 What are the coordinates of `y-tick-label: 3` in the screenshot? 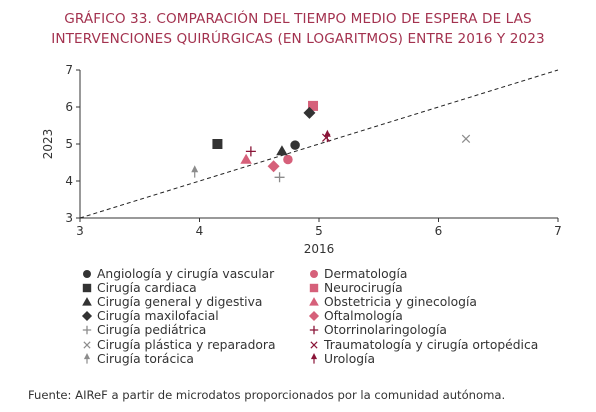 It's located at (69, 218).